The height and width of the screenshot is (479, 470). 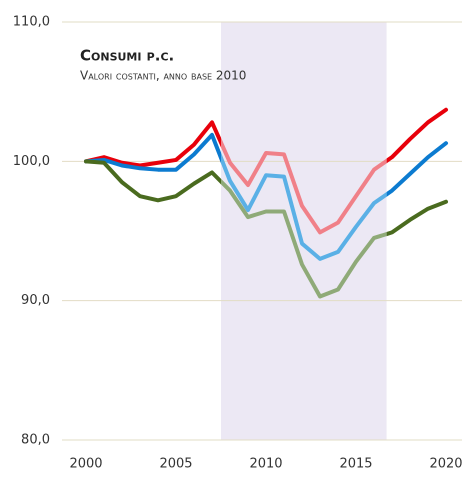 What do you see at coordinates (265, 464) in the screenshot?
I see `x-tick-label: 2010` at bounding box center [265, 464].